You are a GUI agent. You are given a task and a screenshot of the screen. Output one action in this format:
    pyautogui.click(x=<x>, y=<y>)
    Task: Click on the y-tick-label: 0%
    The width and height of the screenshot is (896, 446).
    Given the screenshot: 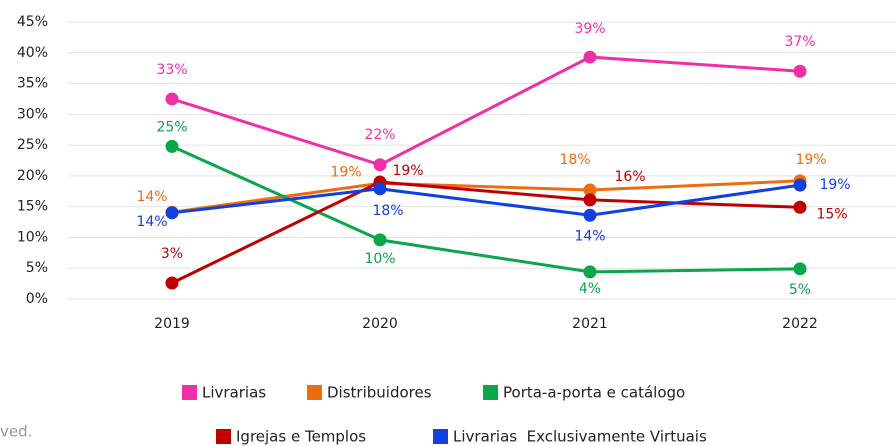 What is the action you would take?
    pyautogui.click(x=37, y=299)
    